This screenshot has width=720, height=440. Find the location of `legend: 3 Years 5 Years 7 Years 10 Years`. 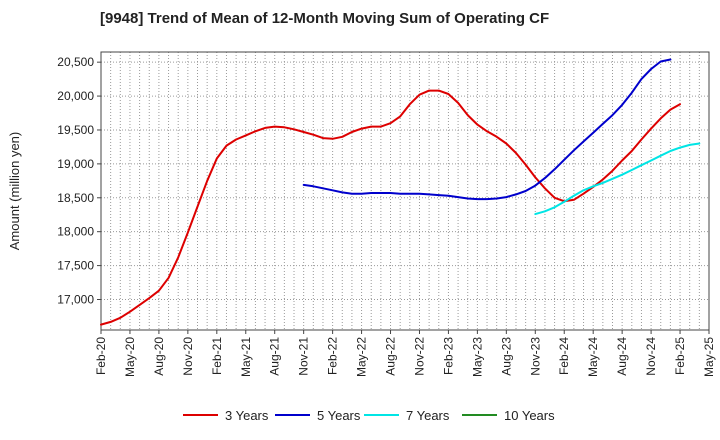

legend: 3 Years 5 Years 7 Years 10 Years is located at coordinates (369, 415).